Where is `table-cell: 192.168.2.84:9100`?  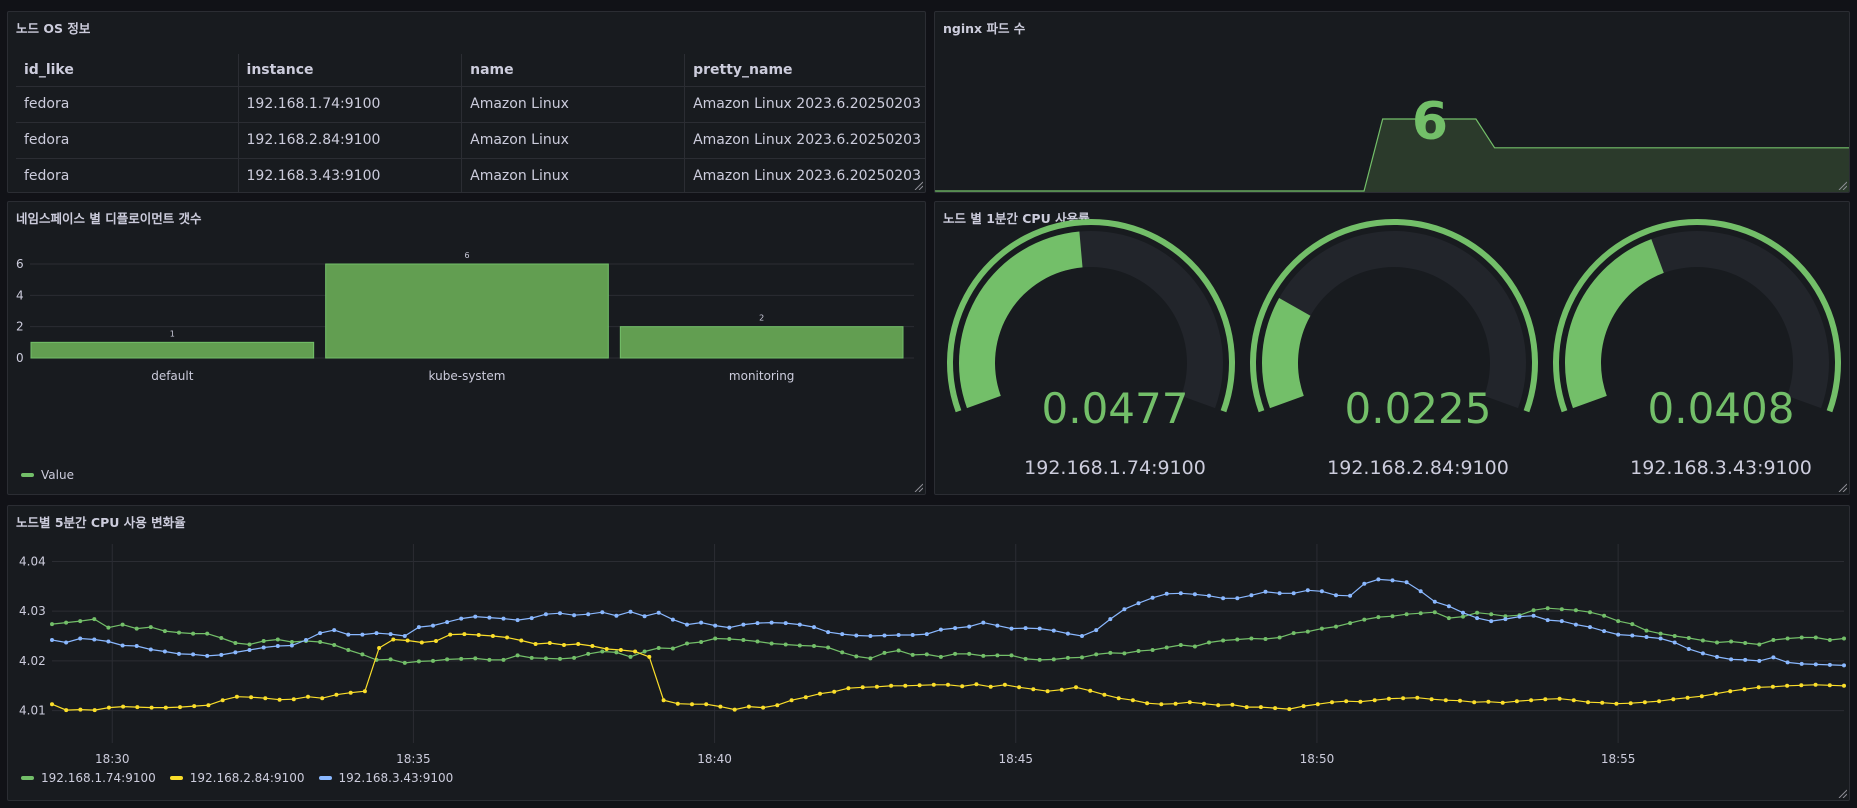
table-cell: 192.168.2.84:9100 is located at coordinates (349, 140).